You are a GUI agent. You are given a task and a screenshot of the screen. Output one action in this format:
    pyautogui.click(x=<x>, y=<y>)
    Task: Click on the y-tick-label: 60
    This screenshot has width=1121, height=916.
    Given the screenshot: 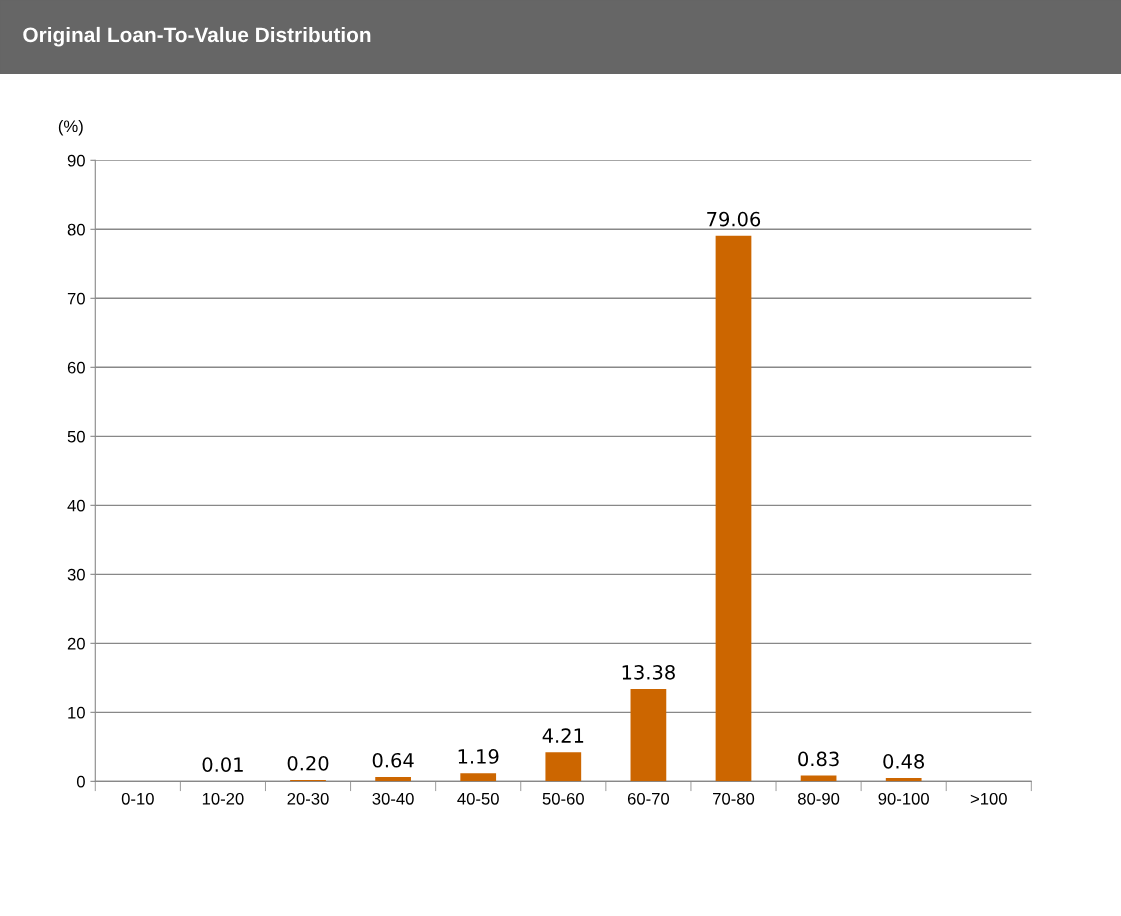 What is the action you would take?
    pyautogui.click(x=76, y=367)
    